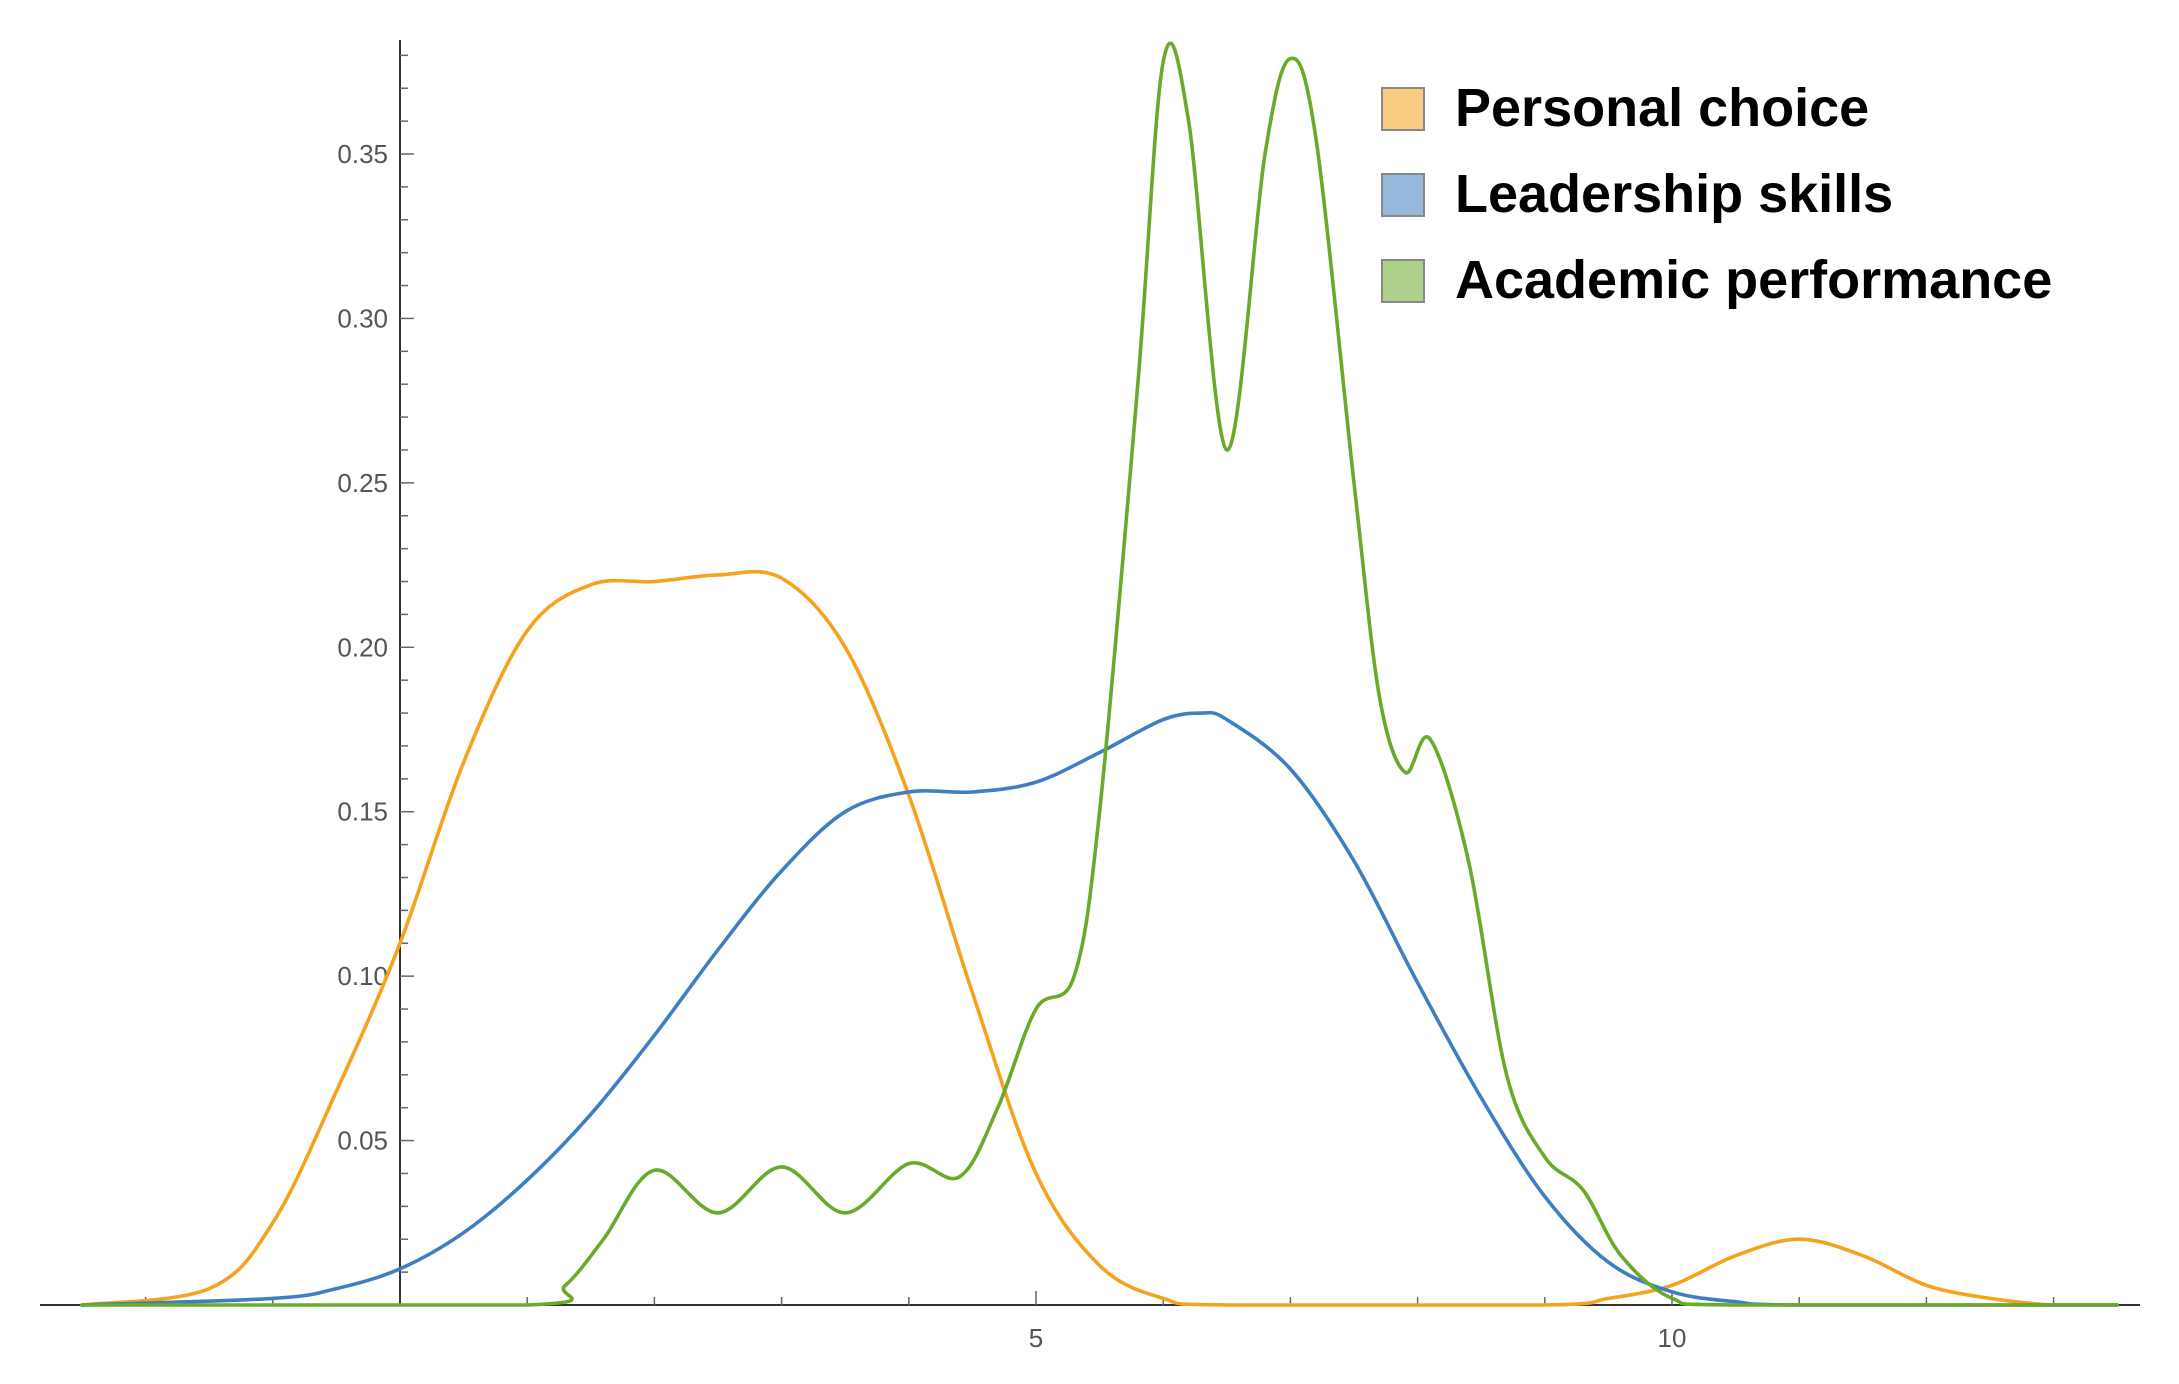 The height and width of the screenshot is (1384, 2179). I want to click on y-tick-label: 0.20, so click(362, 647).